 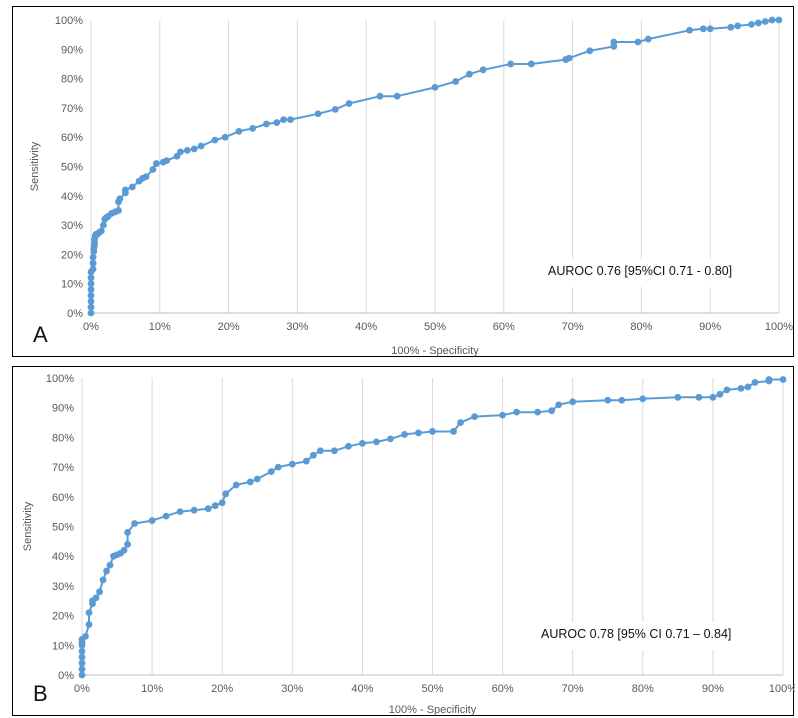 What do you see at coordinates (573, 327) in the screenshot?
I see `x-tick-label: 70%` at bounding box center [573, 327].